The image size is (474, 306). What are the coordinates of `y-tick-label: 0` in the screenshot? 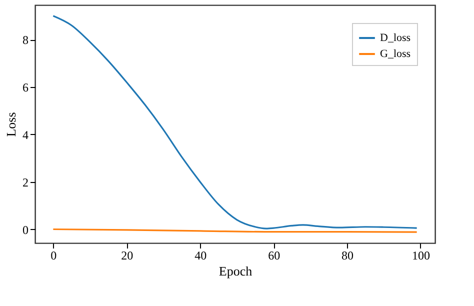 It's located at (25, 229).